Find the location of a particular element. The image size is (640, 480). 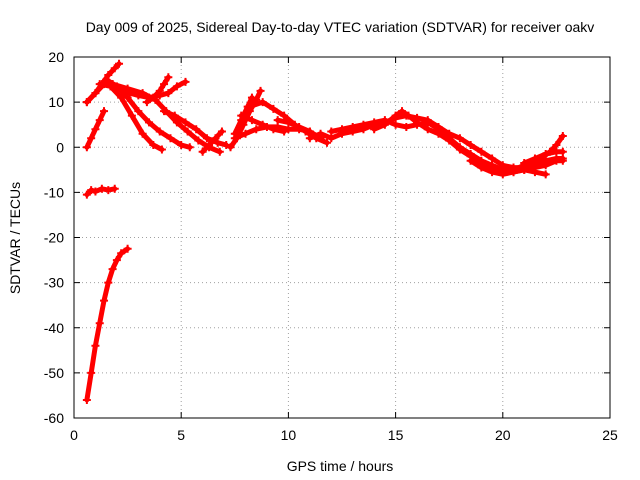

x-tick-label: 0 is located at coordinates (74, 435).